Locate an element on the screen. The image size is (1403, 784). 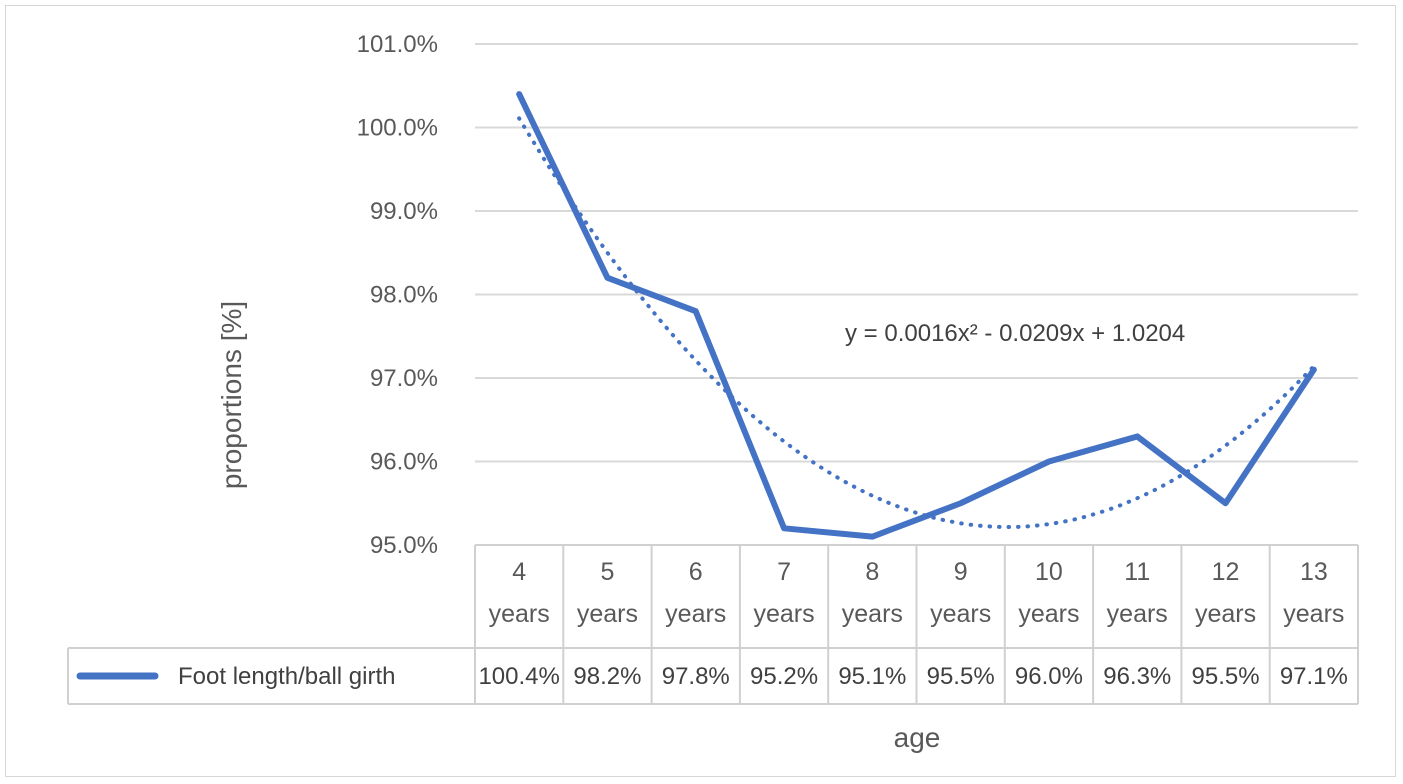
trendline-equation: y = 0.0016x² - 0.0209x + 1.0204 is located at coordinates (1015, 333).